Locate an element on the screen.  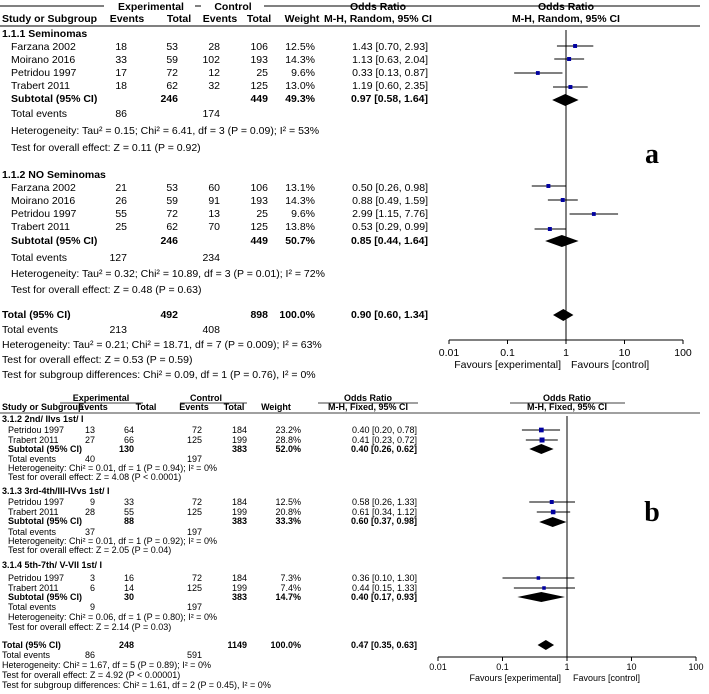
events-ctl: 102 is located at coordinates (211, 60).